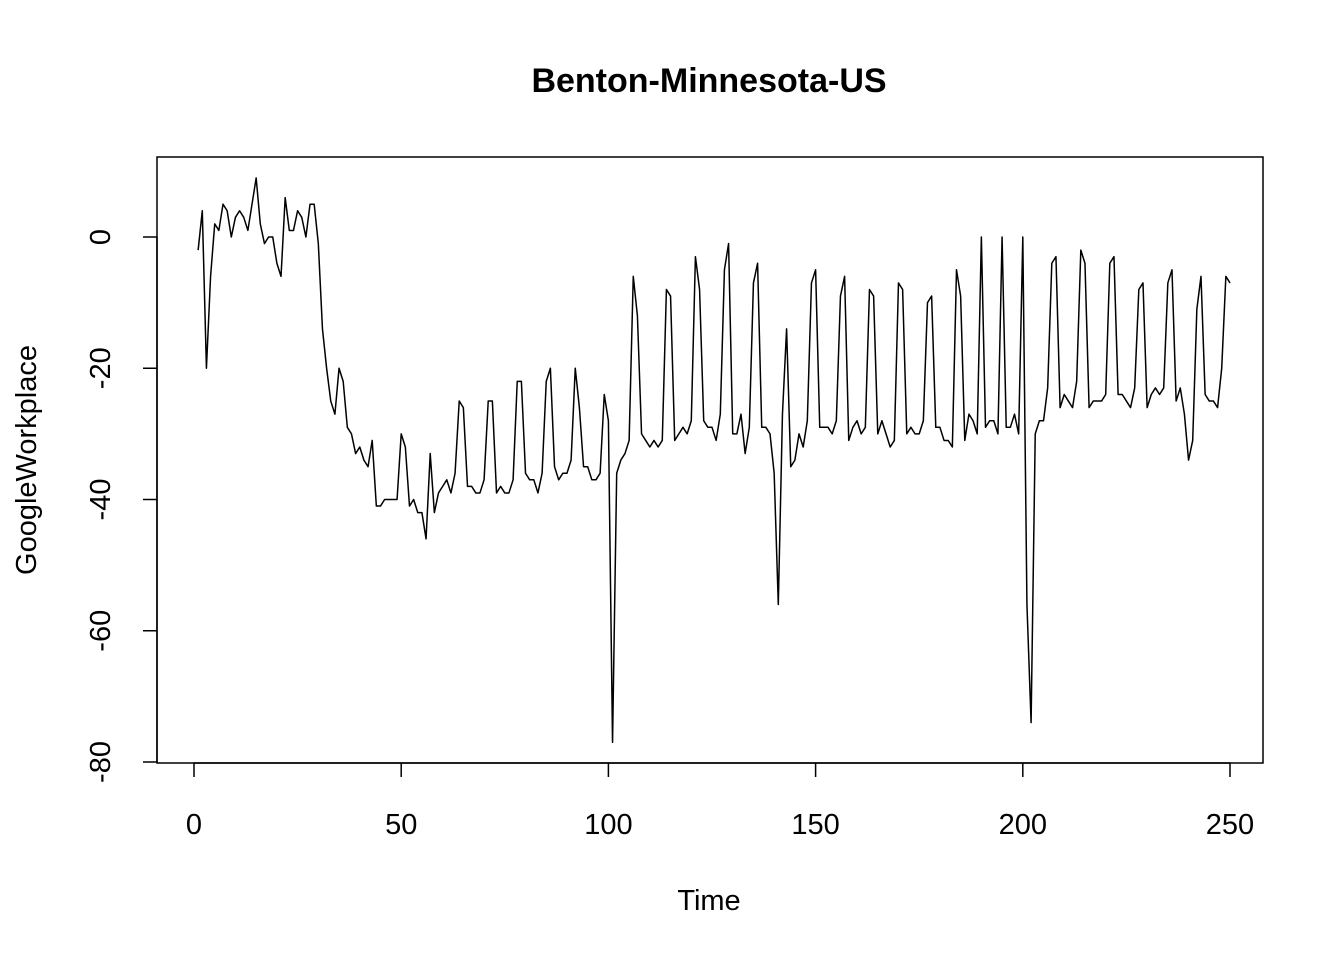 This screenshot has width=1344, height=960. What do you see at coordinates (101, 237) in the screenshot?
I see `y-tick-label: 0` at bounding box center [101, 237].